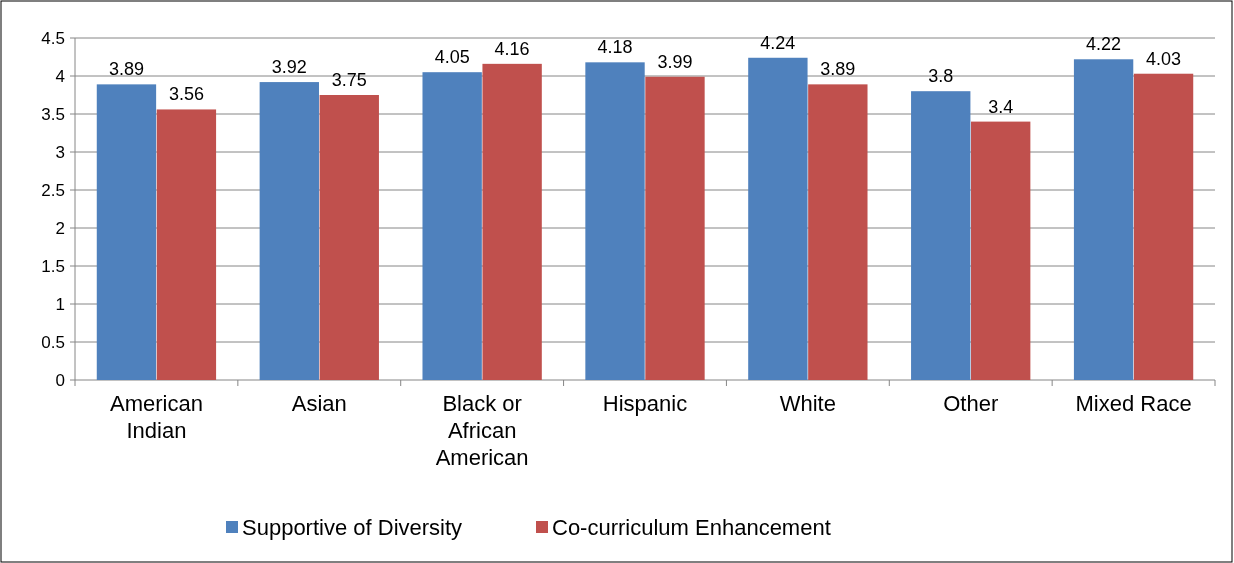  What do you see at coordinates (289, 67) in the screenshot?
I see `data-label: 3.92` at bounding box center [289, 67].